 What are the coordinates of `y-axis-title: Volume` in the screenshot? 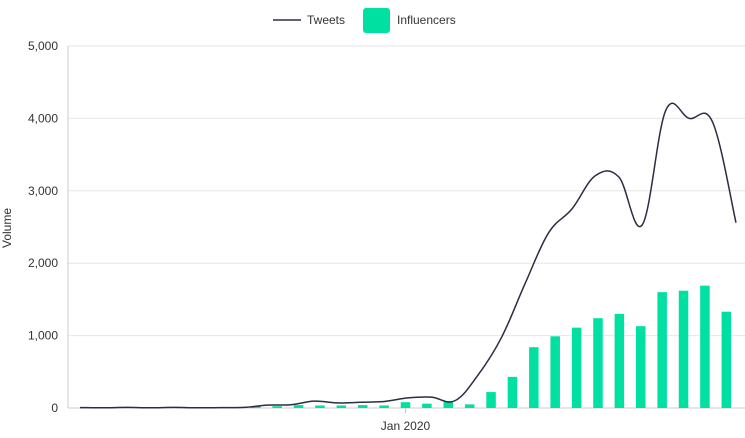 It's located at (7, 228).